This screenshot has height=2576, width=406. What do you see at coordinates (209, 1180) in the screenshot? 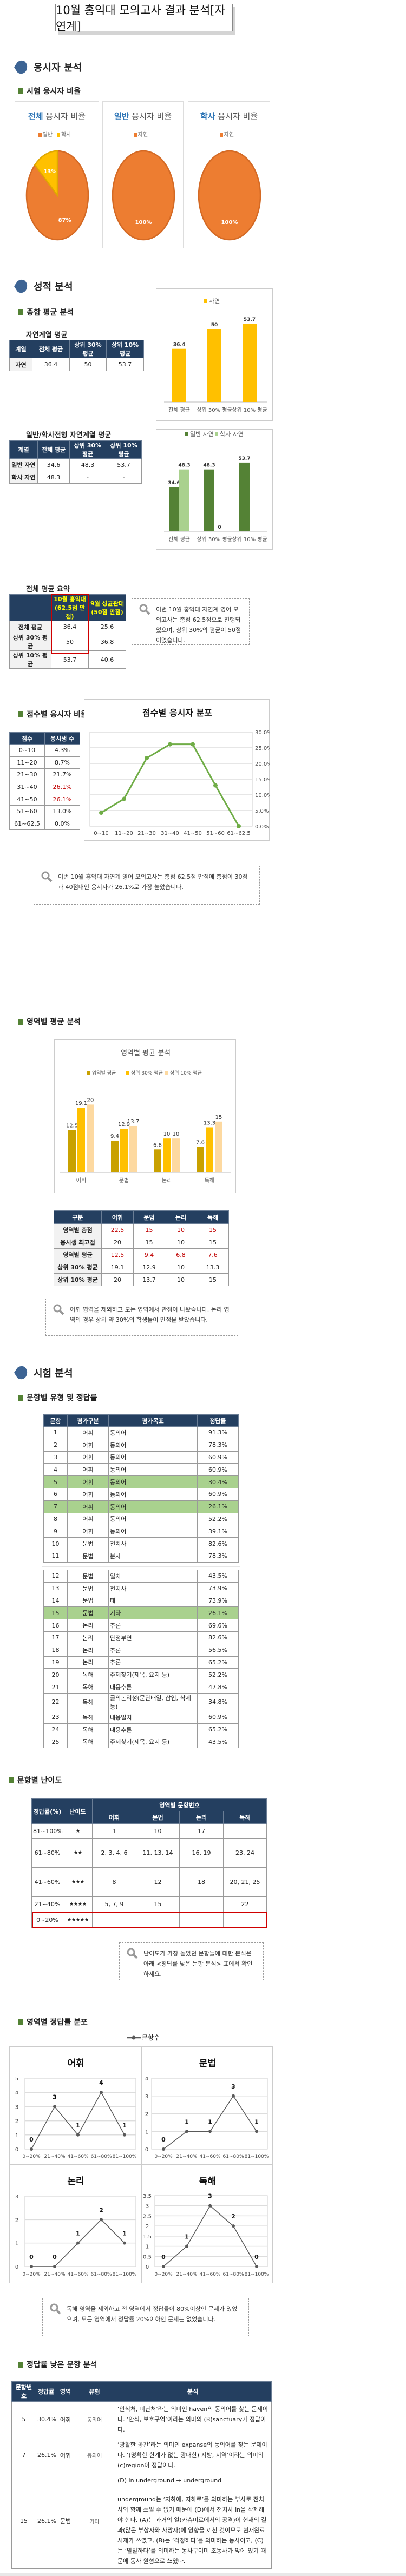
I see `x-tick-label: 독해` at bounding box center [209, 1180].